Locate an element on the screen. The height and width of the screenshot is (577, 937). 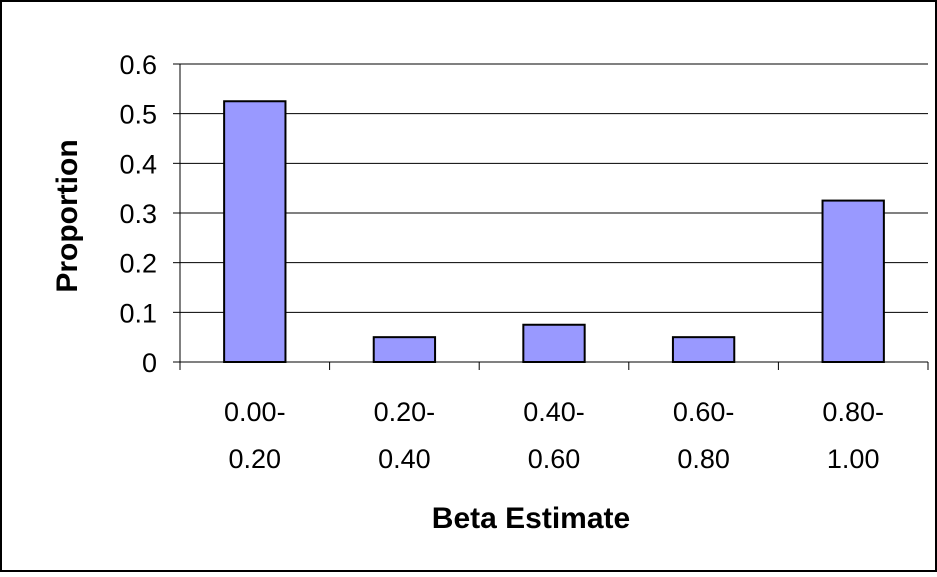
x-tick-label-2-line-1: 0.60 is located at coordinates (554, 459).